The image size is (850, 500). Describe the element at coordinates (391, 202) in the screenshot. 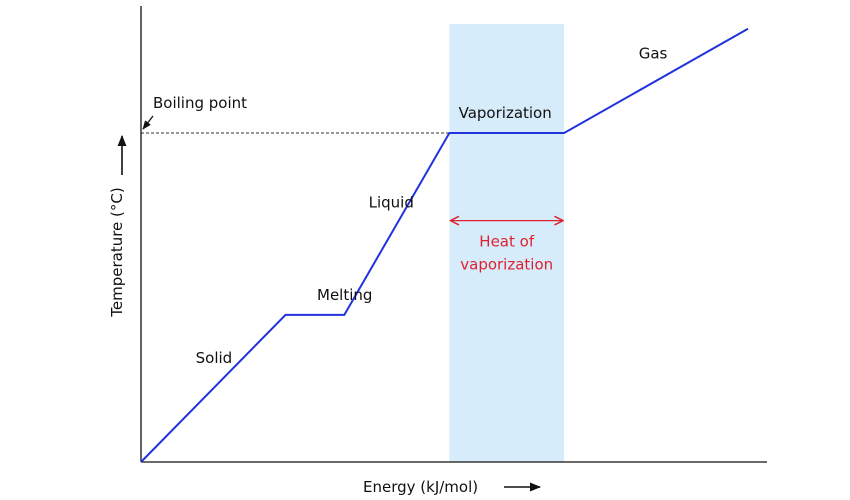

I see `phase-label-liquid: Liquid` at that location.